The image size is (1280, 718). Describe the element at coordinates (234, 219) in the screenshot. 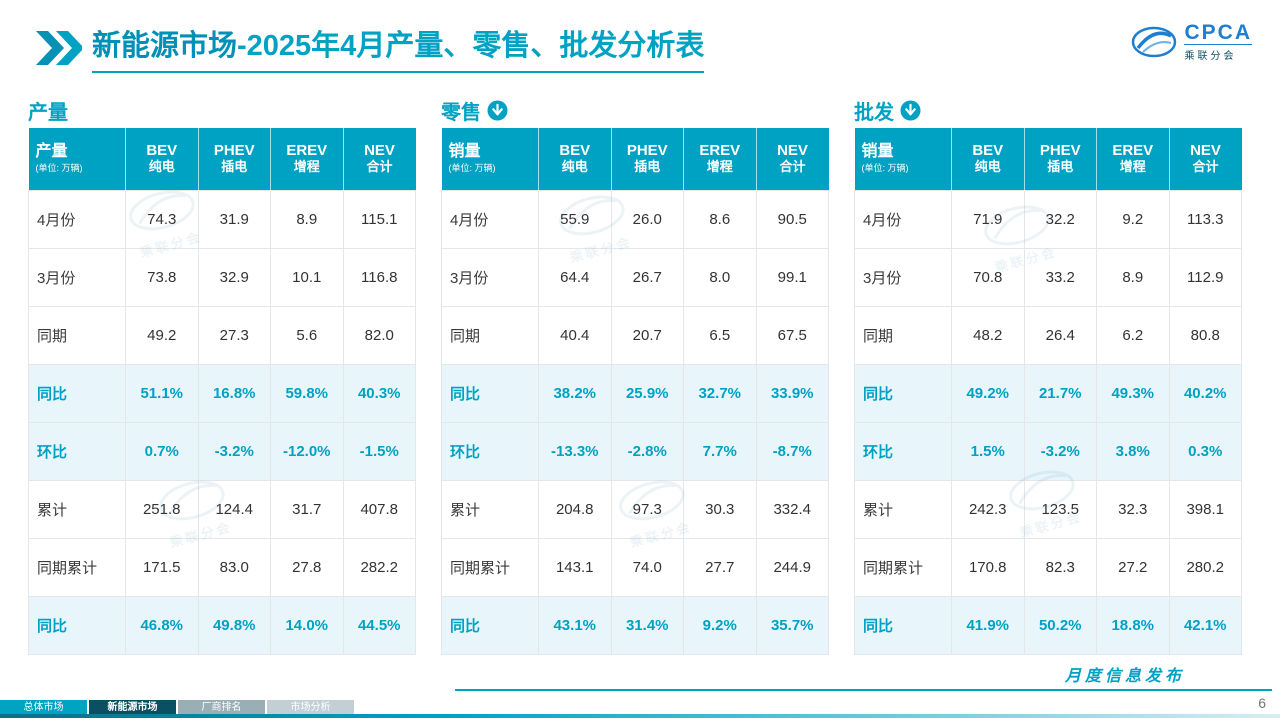

I see `cell-value: 31.9` at that location.